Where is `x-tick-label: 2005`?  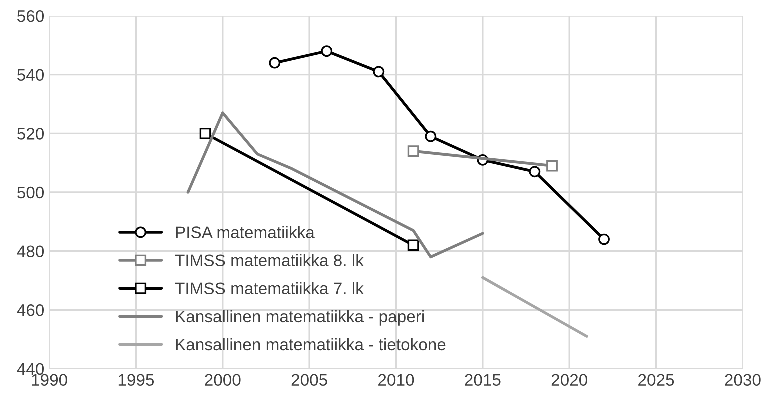
x-tick-label: 2005 is located at coordinates (310, 380).